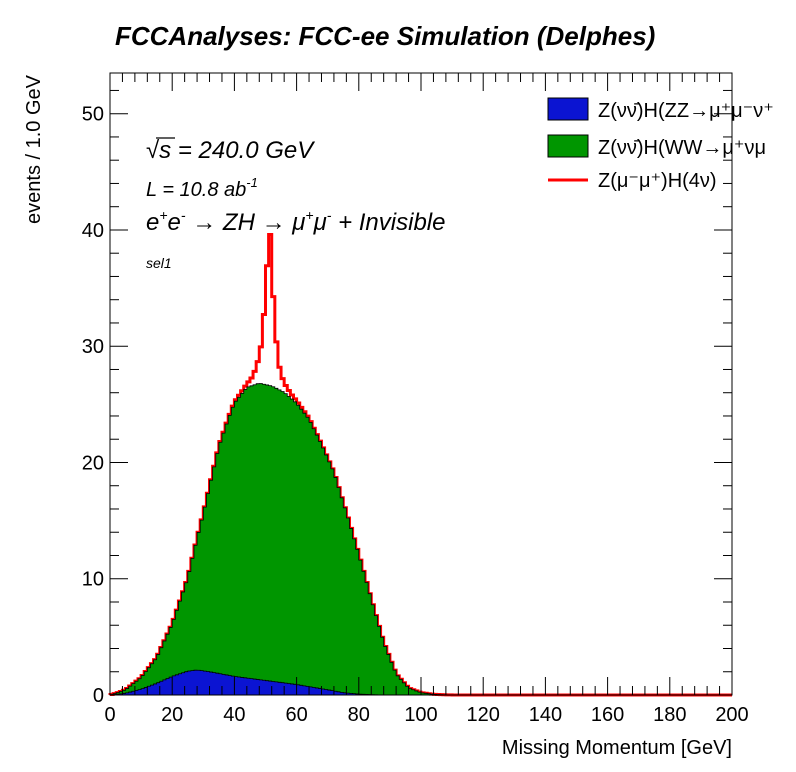 The image size is (796, 772). What do you see at coordinates (420, 715) in the screenshot?
I see `x-tick-label: 100` at bounding box center [420, 715].